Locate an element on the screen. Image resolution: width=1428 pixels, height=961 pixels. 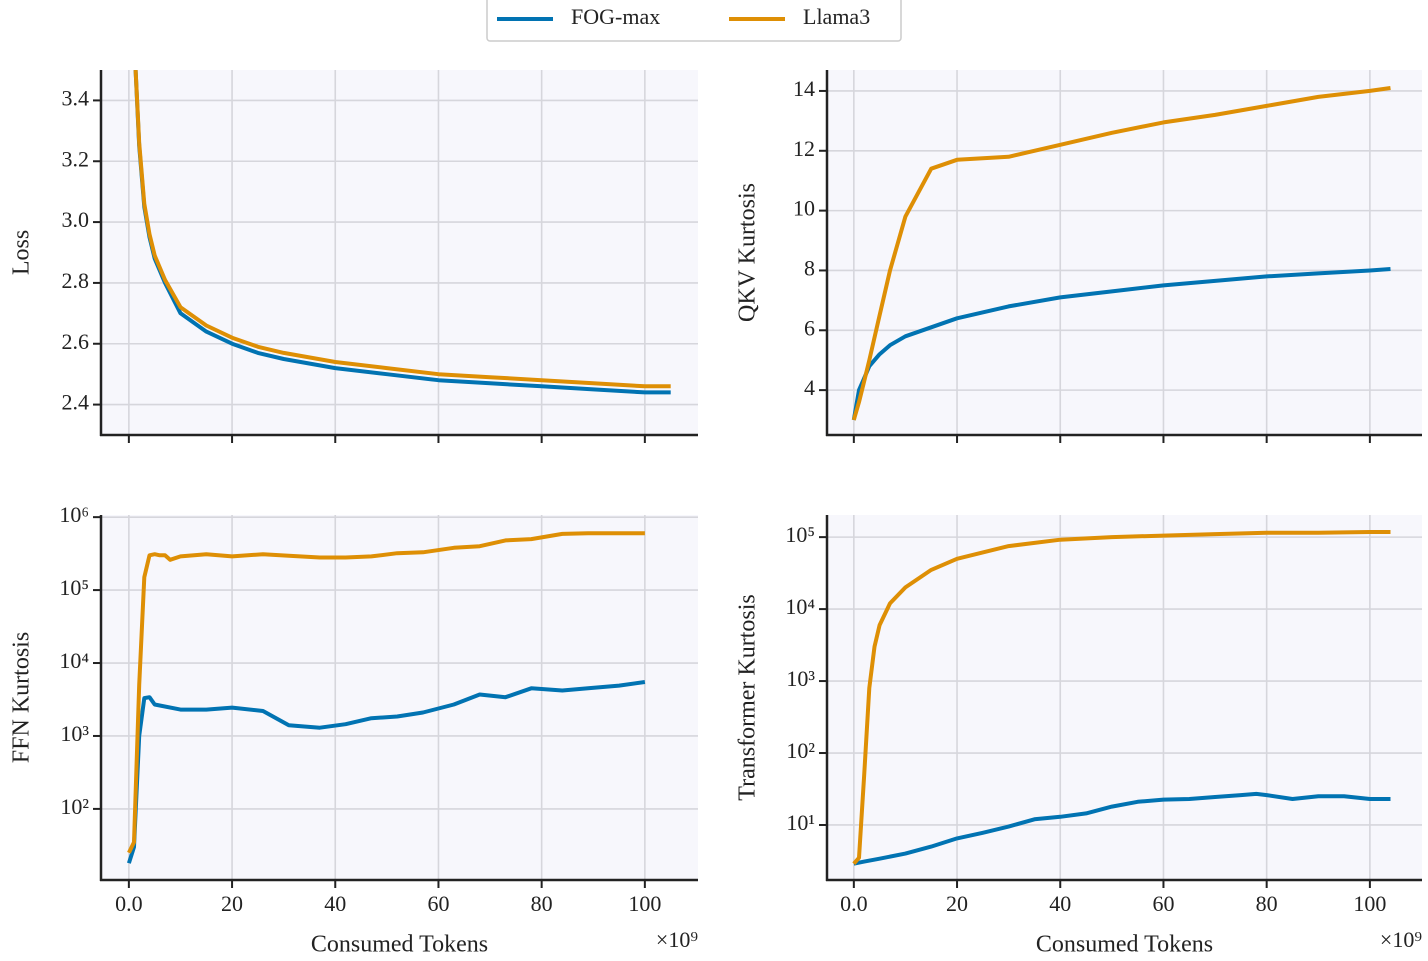
y-axis-label: Transformer Kurtosis is located at coordinates (748, 697).